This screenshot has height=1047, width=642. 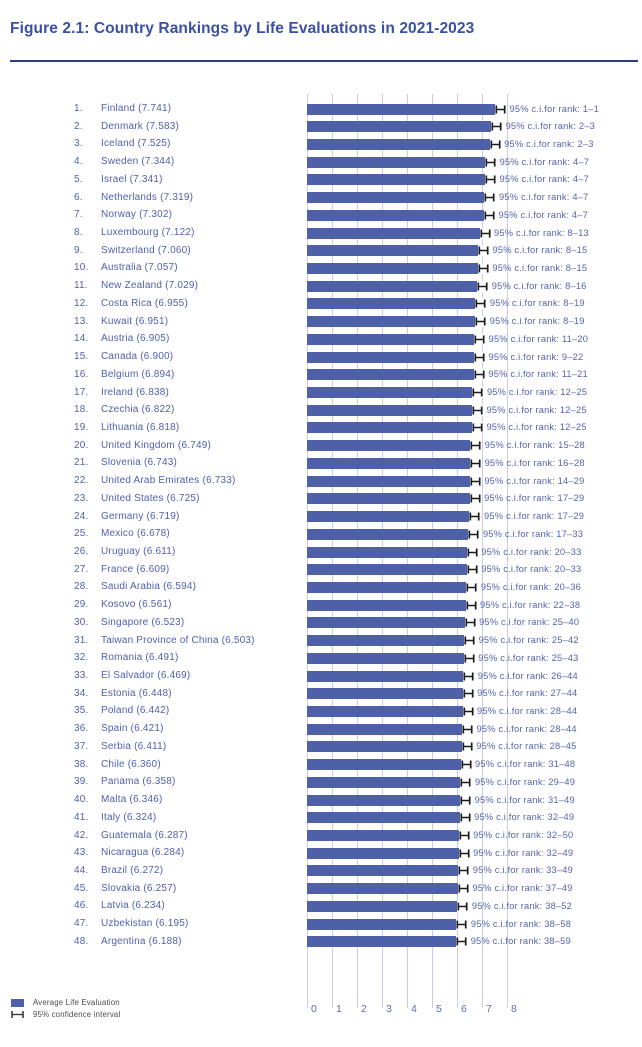 What do you see at coordinates (78, 162) in the screenshot?
I see `rank-label: 4.` at bounding box center [78, 162].